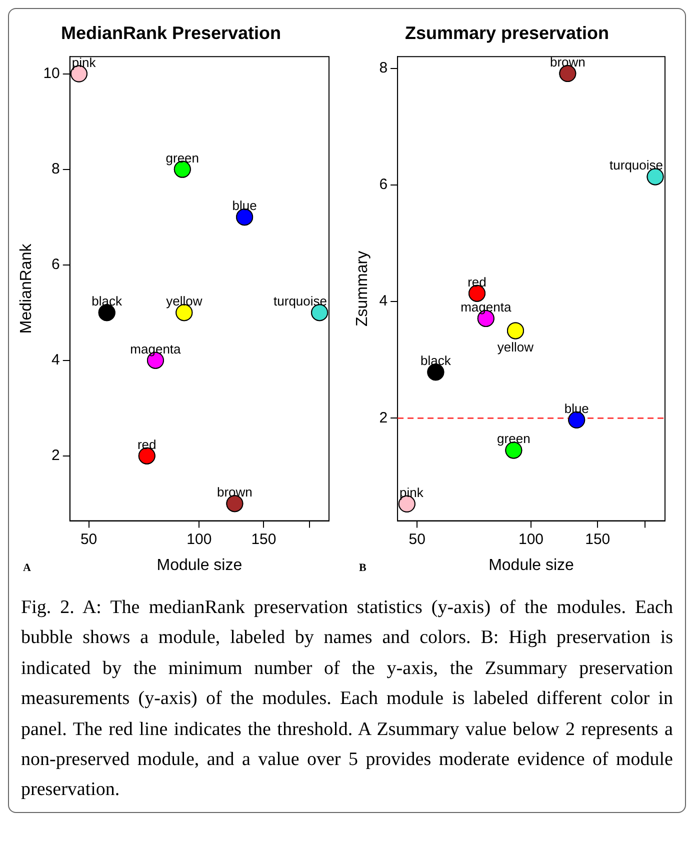 The width and height of the screenshot is (697, 866). Describe the element at coordinates (51, 73) in the screenshot. I see `y-tick-label: 10` at that location.